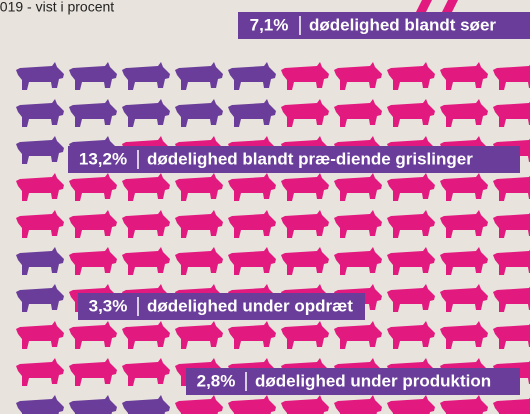 Image resolution: width=530 pixels, height=414 pixels. I want to click on label-value: 2,8%, so click(216, 380).